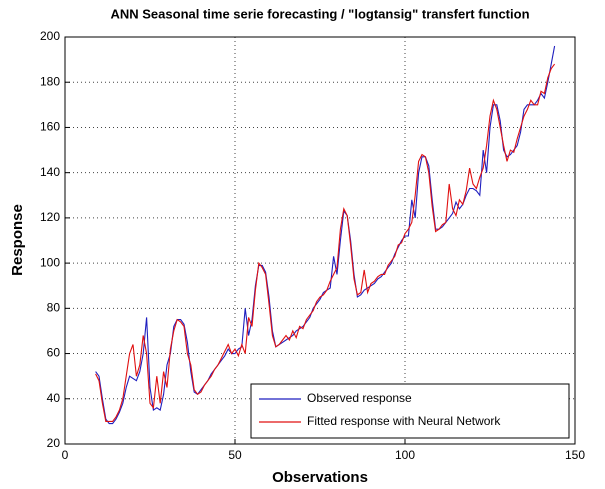 This screenshot has width=605, height=489. What do you see at coordinates (50, 36) in the screenshot?
I see `y-tick-label: 200` at bounding box center [50, 36].